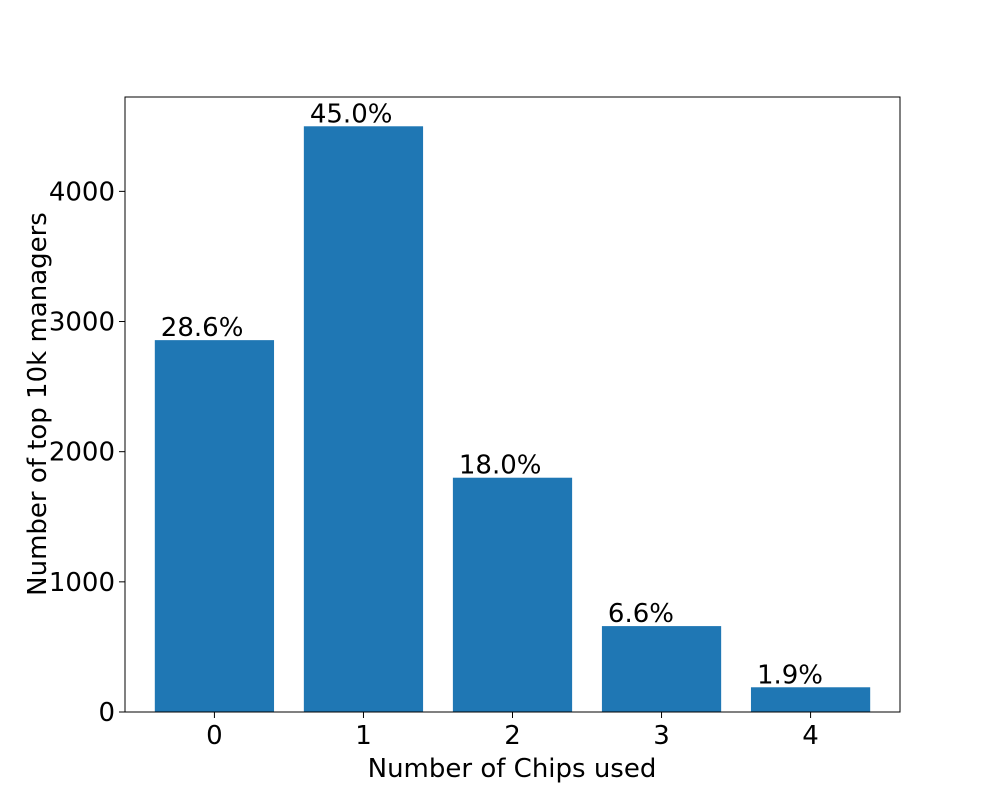 This screenshot has height=800, width=1000. What do you see at coordinates (38, 404) in the screenshot?
I see `y-axis-title: Number of top 10k managers` at bounding box center [38, 404].